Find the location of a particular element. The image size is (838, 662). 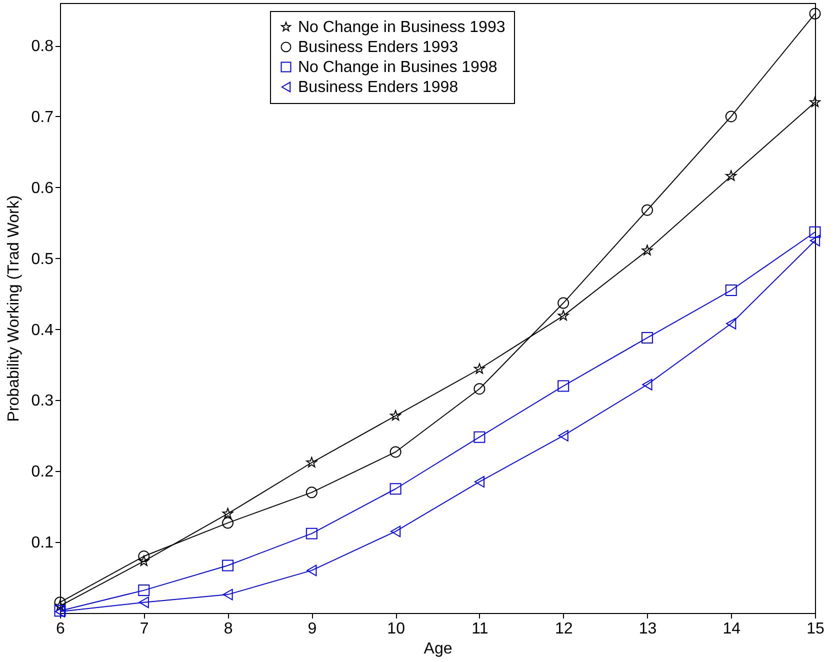

x-tick-label: 10 is located at coordinates (396, 629).